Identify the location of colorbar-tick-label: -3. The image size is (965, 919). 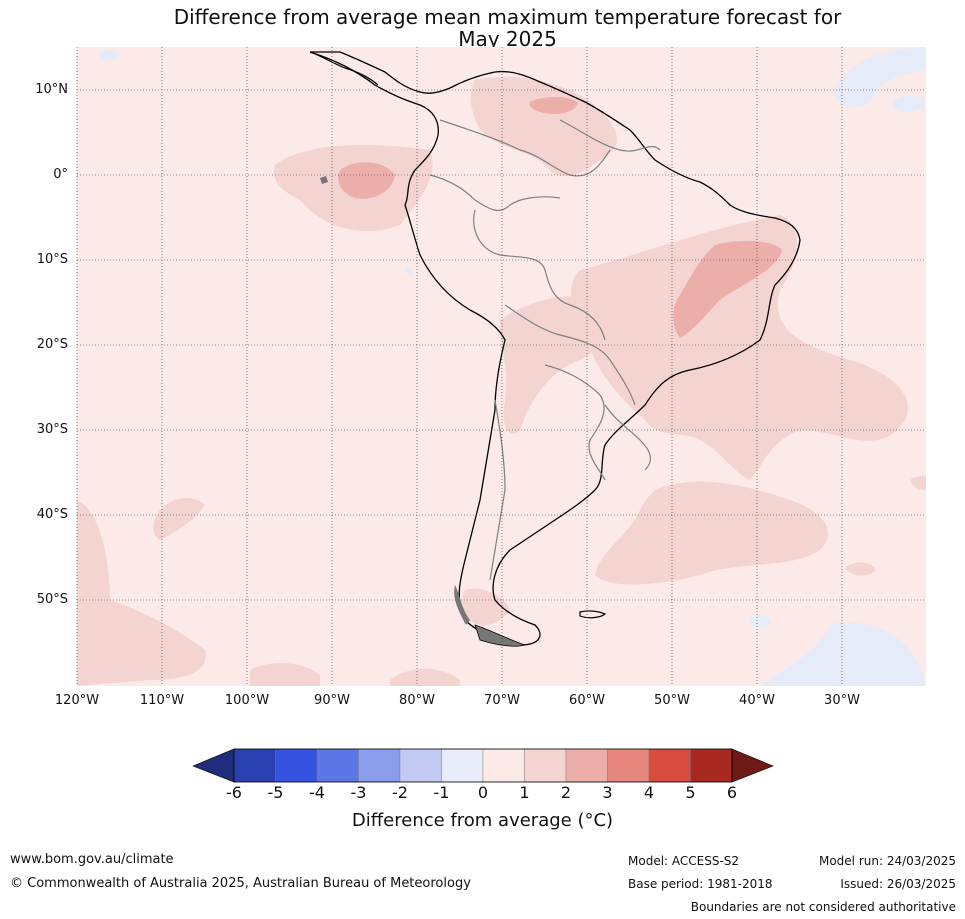
(358, 792).